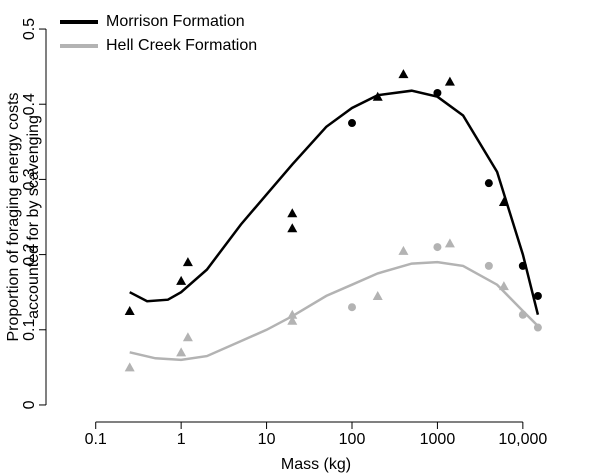 This screenshot has width=615, height=476. What do you see at coordinates (334, 311) in the screenshot?
I see `fit-curve` at bounding box center [334, 311].